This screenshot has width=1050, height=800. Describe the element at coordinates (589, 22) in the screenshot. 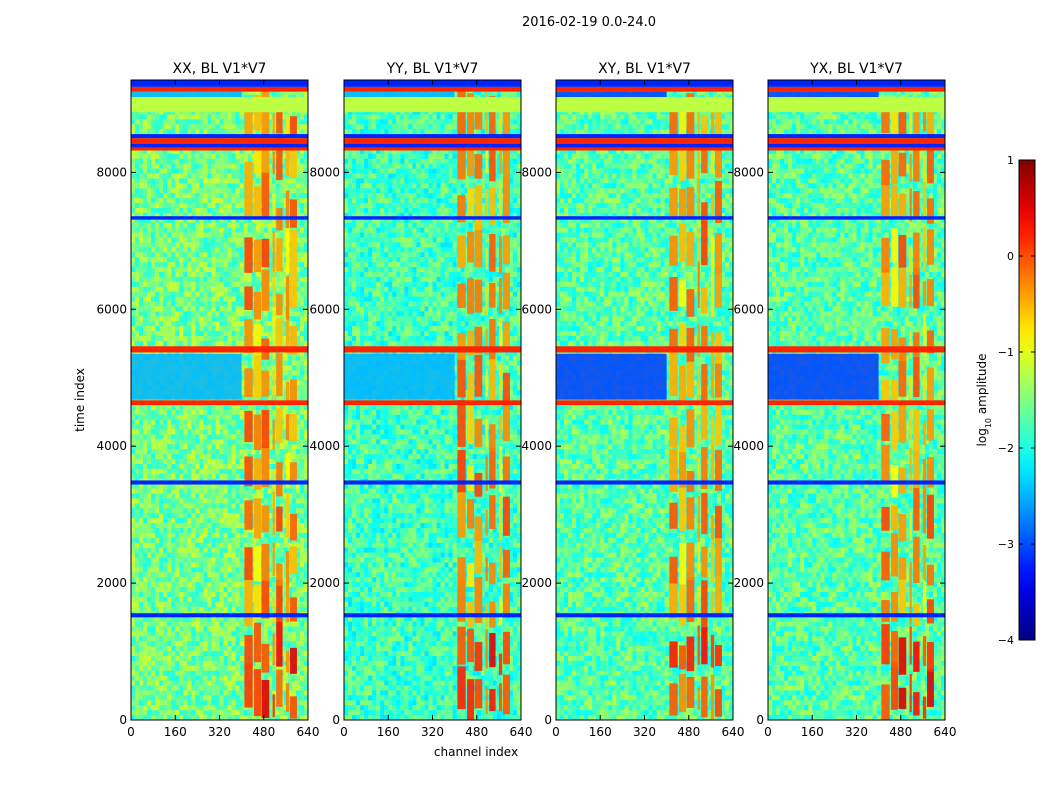

I see `figure-suptitle: 2016-02-19 0.0-24.0` at that location.